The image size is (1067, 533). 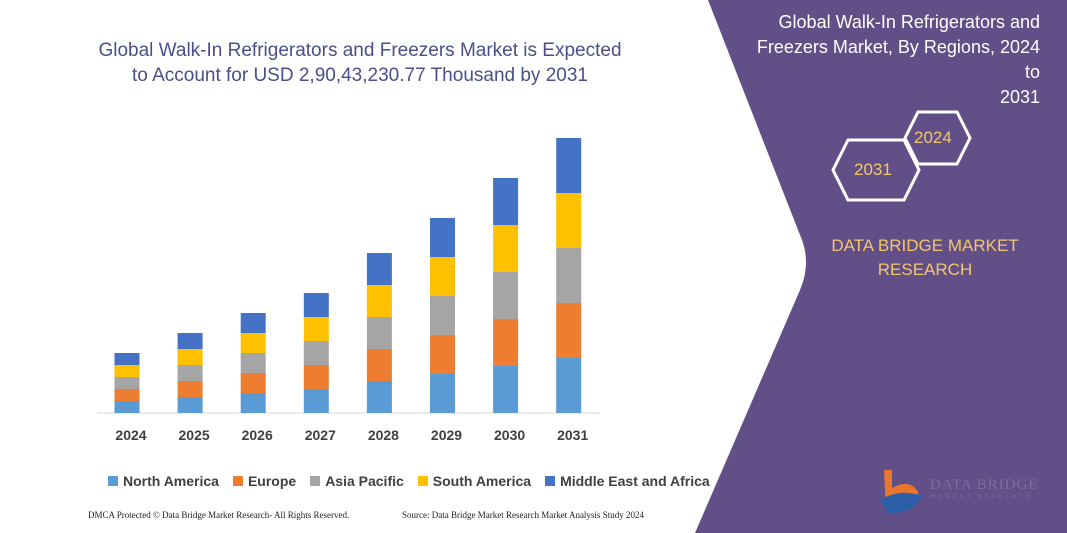 I want to click on panel-title-line3: 2031, so click(x=1019, y=97).